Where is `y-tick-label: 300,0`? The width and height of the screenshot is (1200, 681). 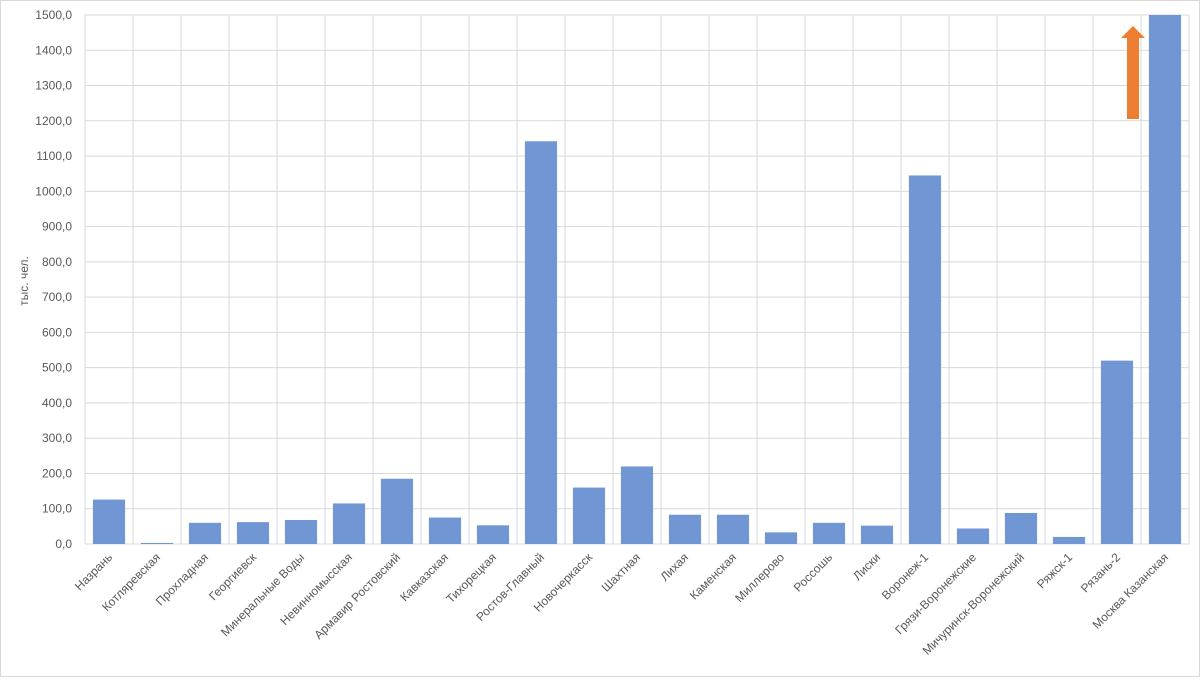 y-tick-label: 300,0 is located at coordinates (57, 438).